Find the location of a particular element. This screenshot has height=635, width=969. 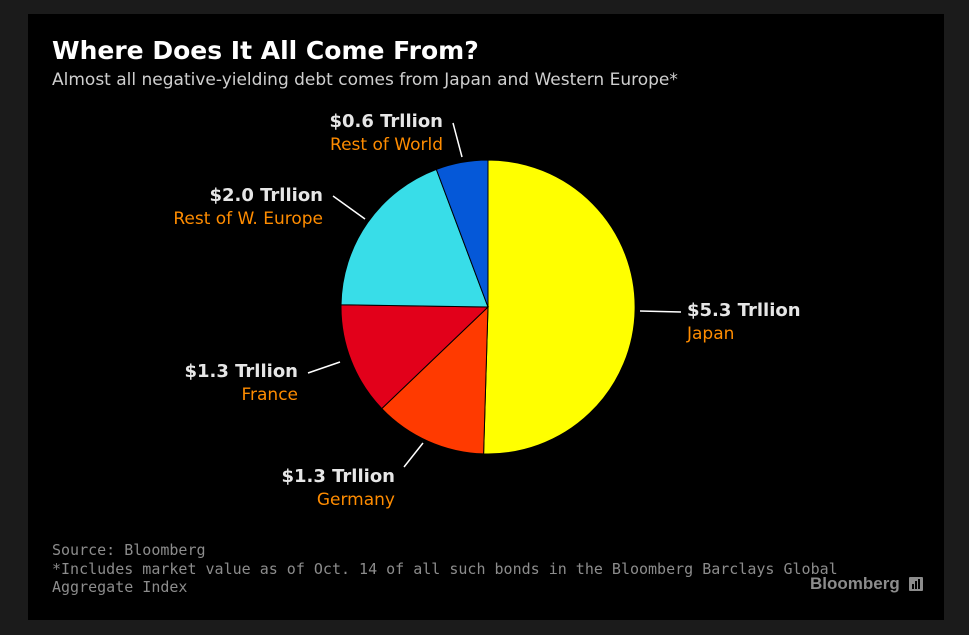

value-label-rest-of-w-europe: $2.0 Trllion is located at coordinates (266, 195).